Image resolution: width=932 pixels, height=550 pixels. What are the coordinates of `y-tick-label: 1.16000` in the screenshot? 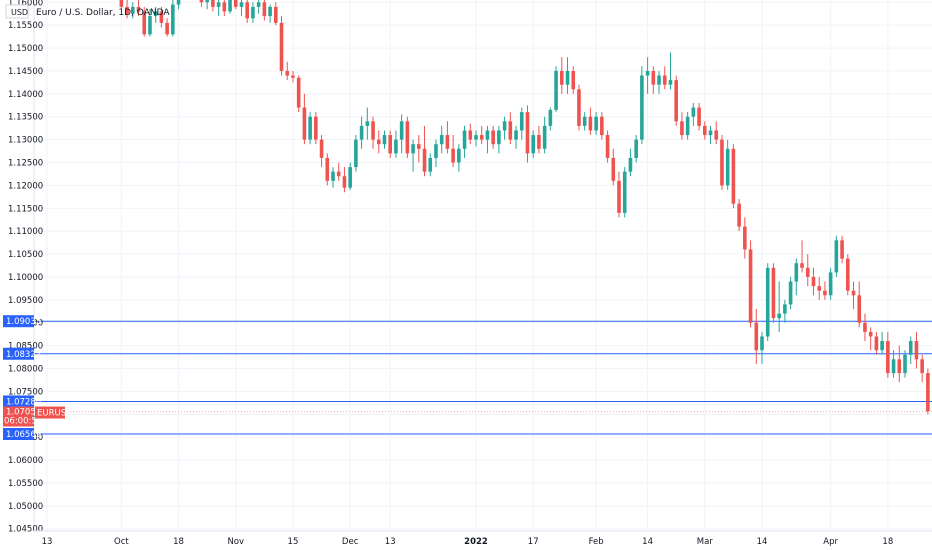 It's located at (25, 4).